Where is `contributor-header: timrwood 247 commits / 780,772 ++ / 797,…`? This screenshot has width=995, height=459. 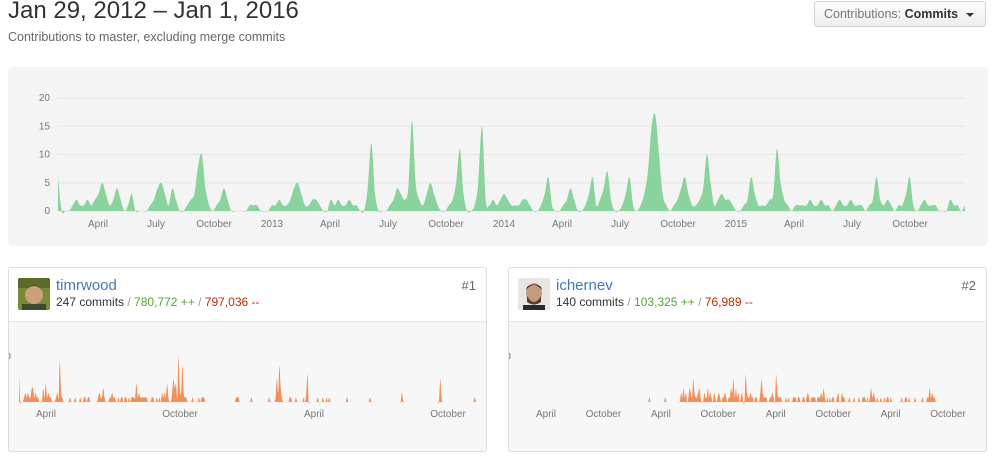 contributor-header: timrwood 247 commits / 780,772 ++ / 797,… is located at coordinates (247, 295).